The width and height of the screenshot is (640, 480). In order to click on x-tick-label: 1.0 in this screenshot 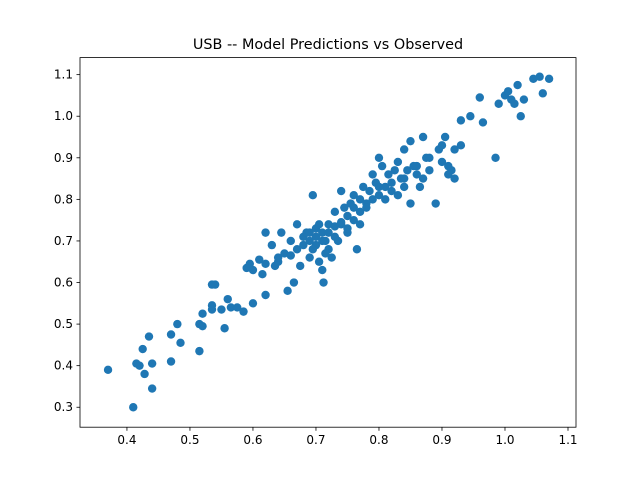, I will do `click(504, 440)`.